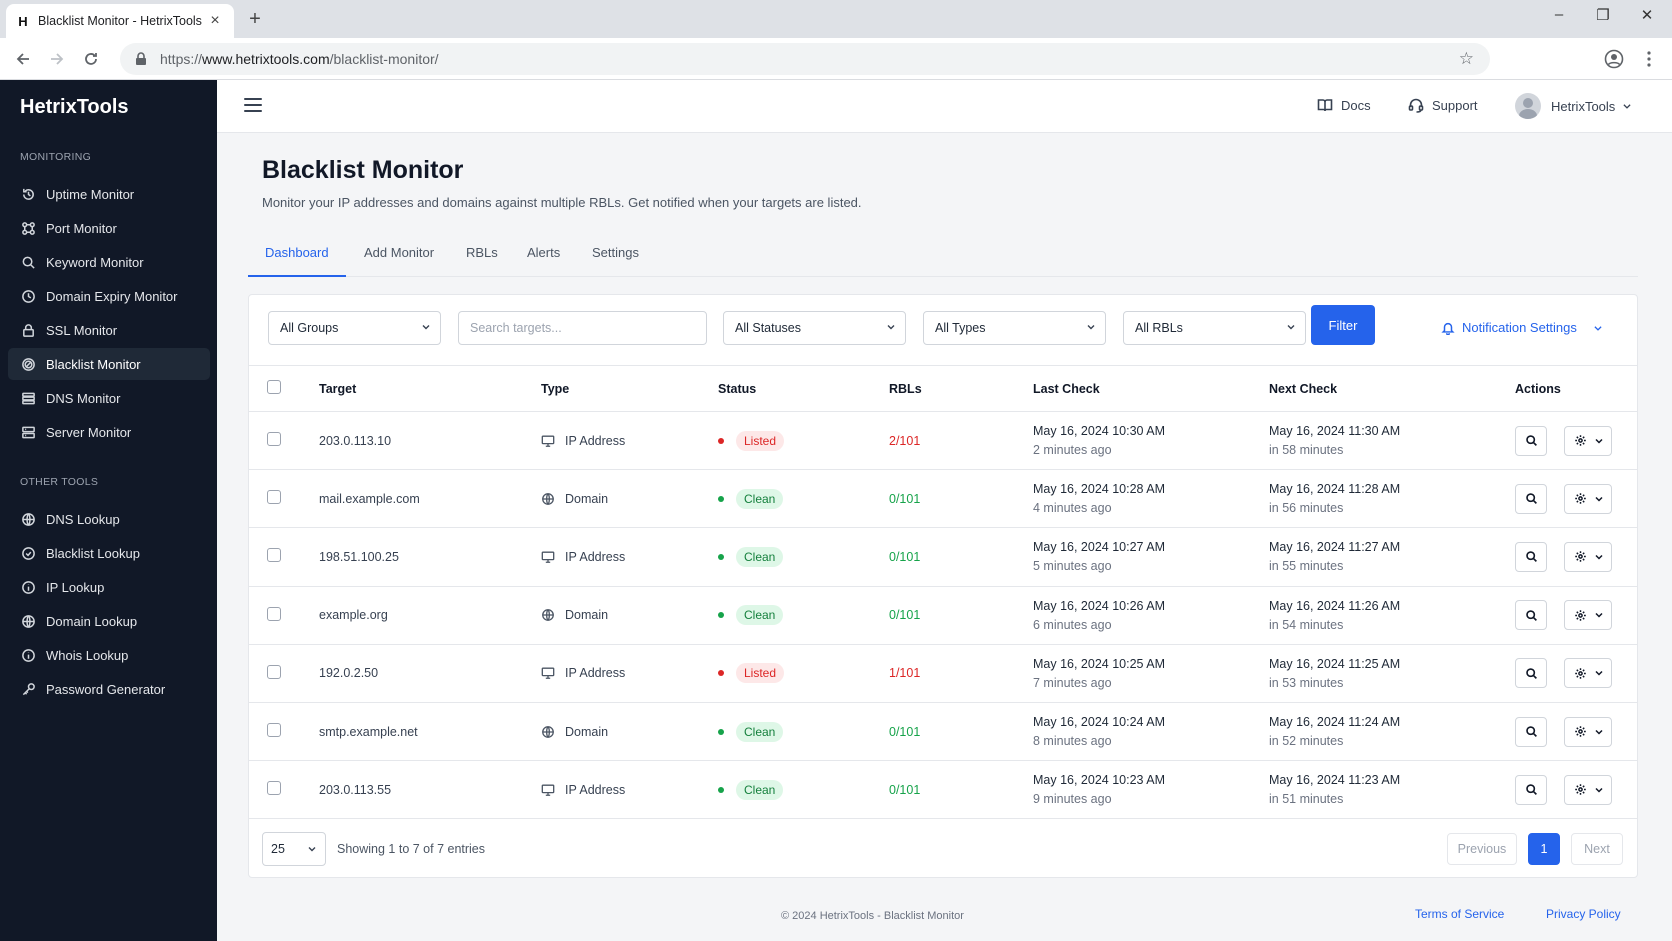  Describe the element at coordinates (1482, 849) in the screenshot. I see `previous-page-button: Previous` at that location.